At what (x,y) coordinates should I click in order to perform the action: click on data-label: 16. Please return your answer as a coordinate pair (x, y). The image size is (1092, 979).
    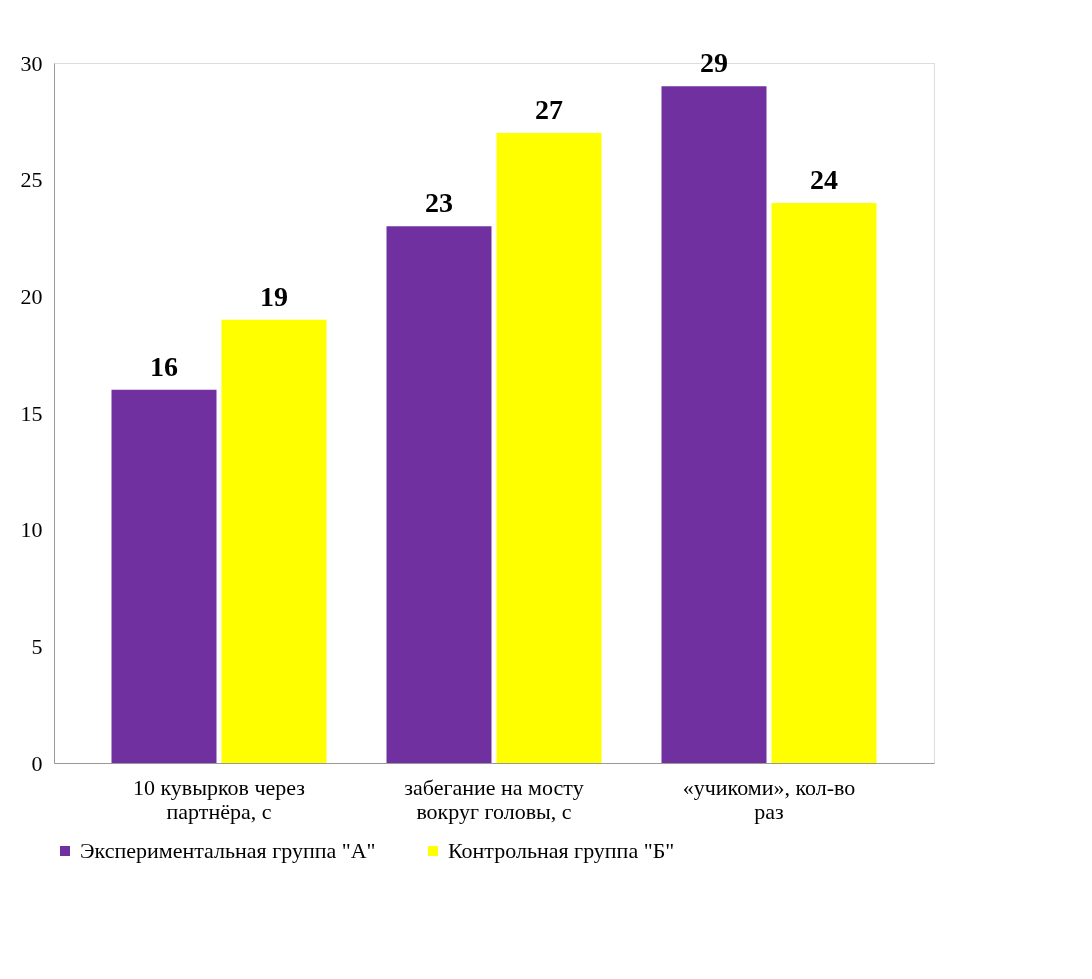
    Looking at the image, I should click on (164, 366).